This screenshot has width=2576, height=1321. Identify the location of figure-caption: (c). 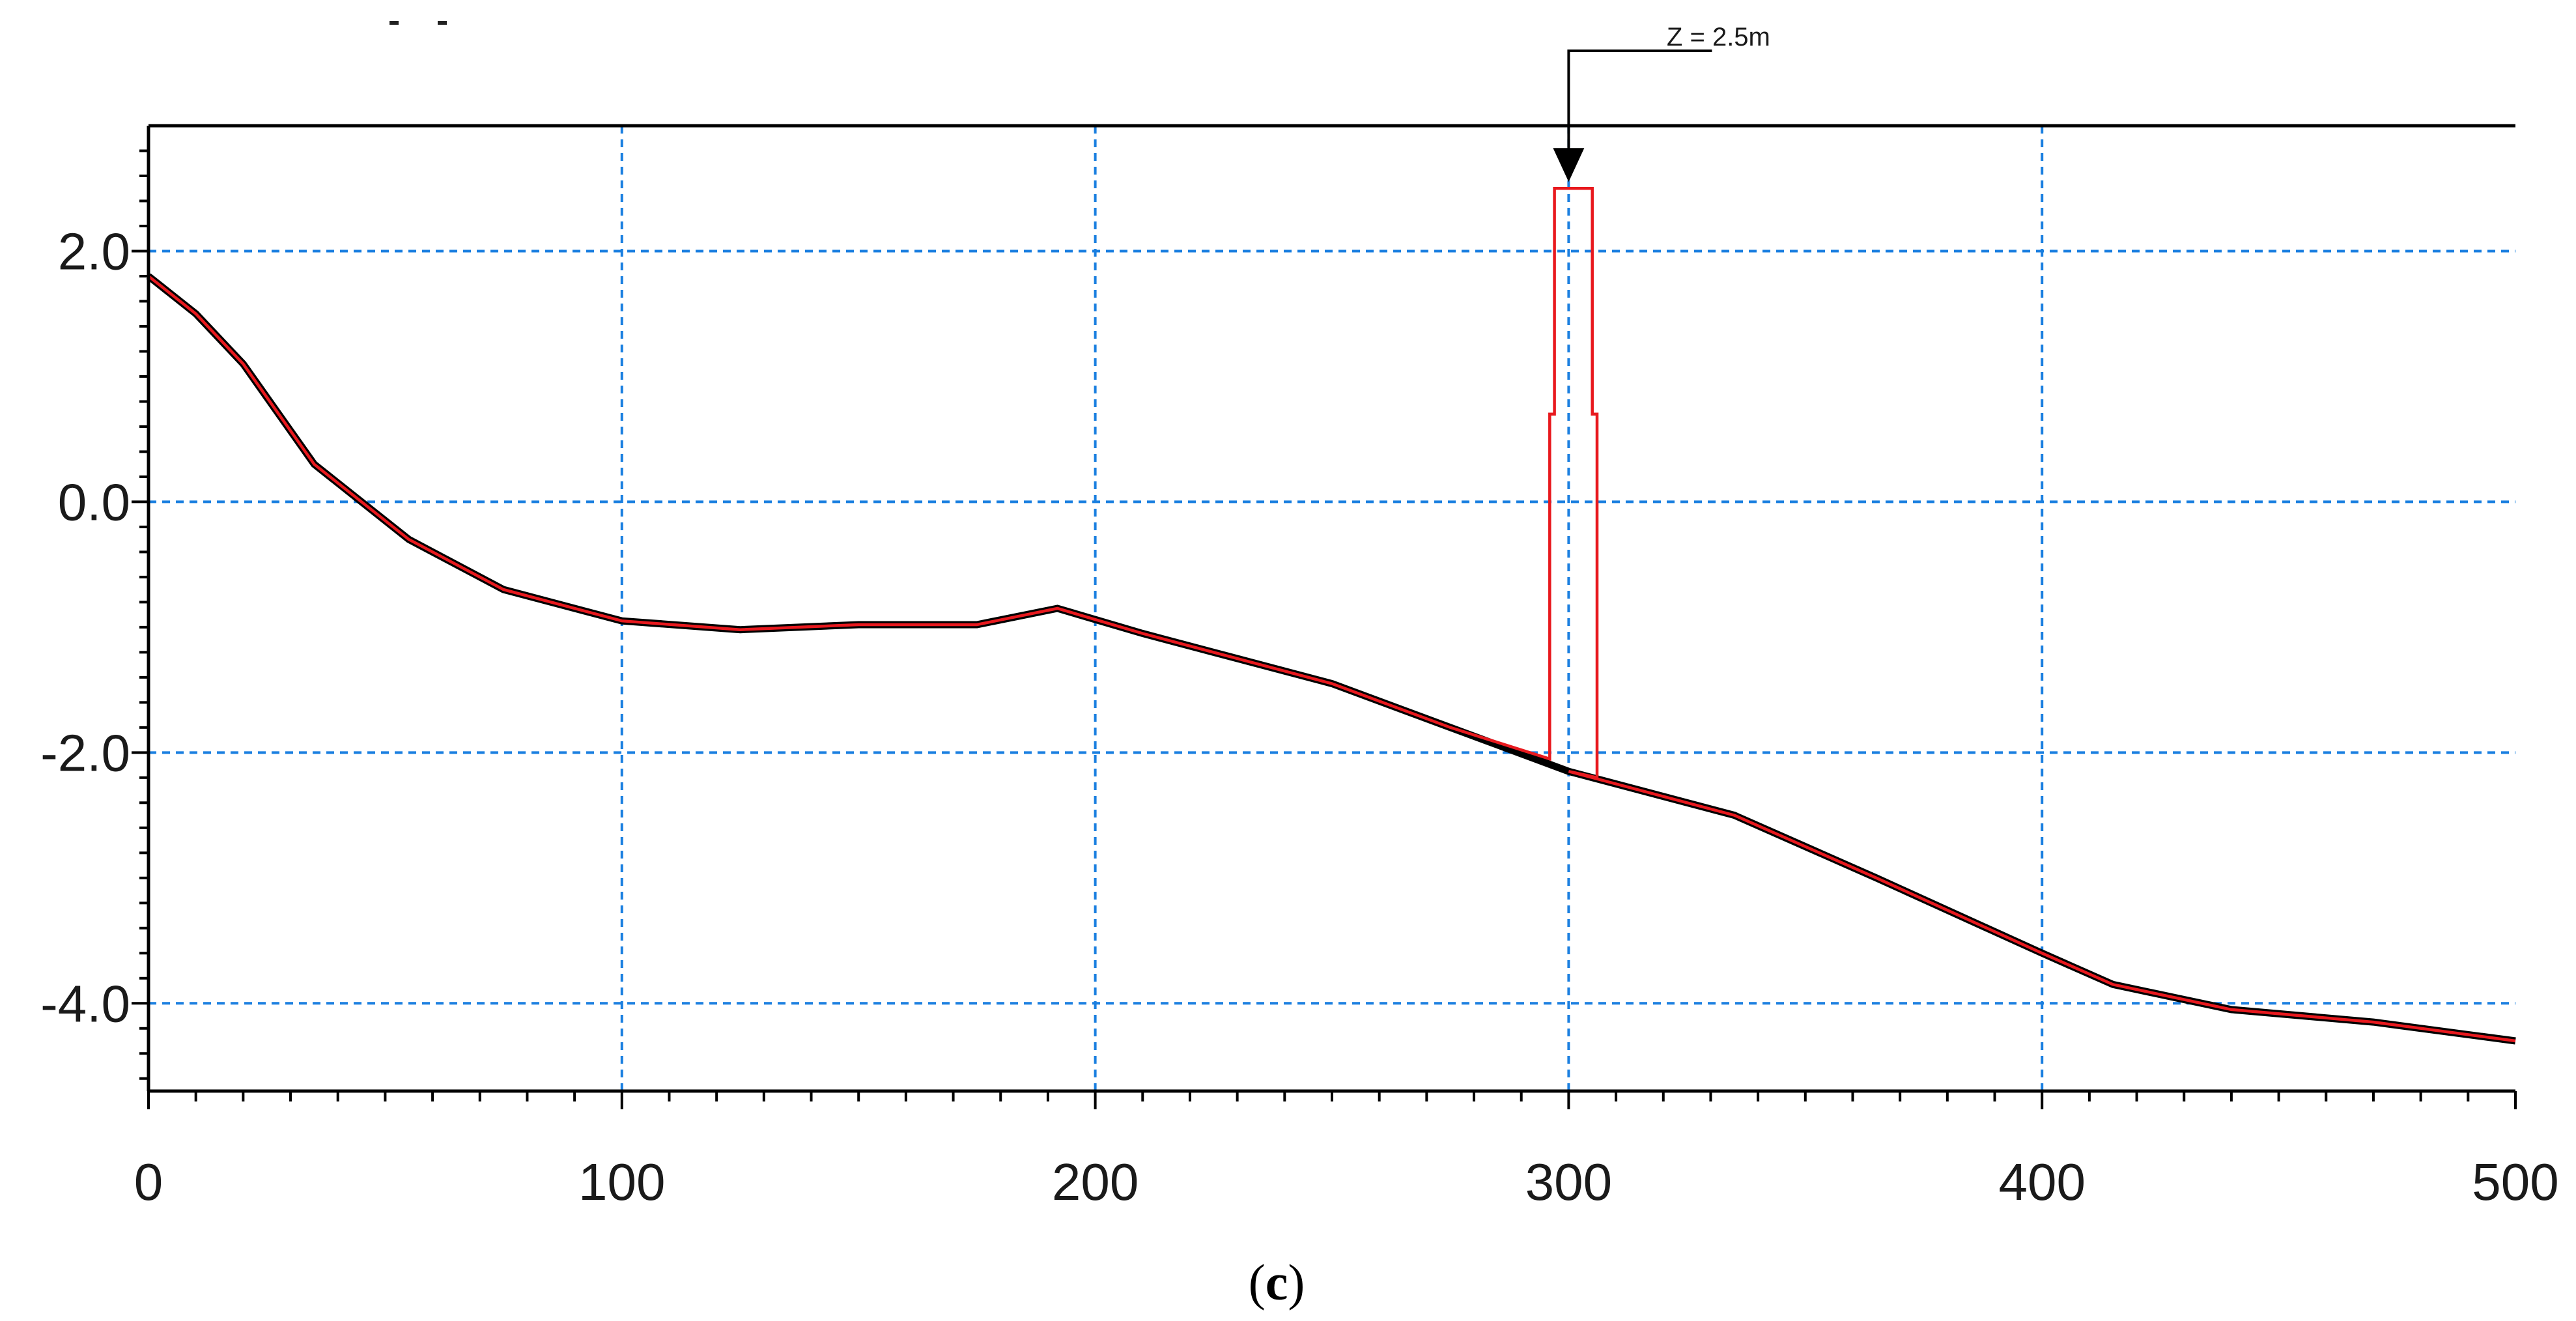
(1277, 1282).